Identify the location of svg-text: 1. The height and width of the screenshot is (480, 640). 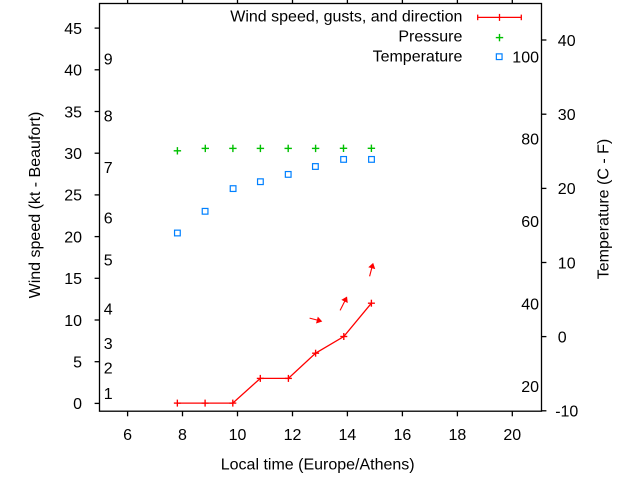
(108, 394).